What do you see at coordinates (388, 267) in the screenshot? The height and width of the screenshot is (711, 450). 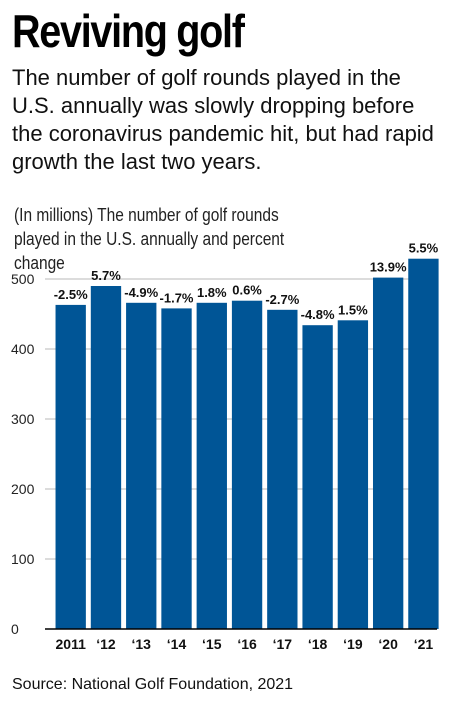 I see `data-label: 13.9%` at bounding box center [388, 267].